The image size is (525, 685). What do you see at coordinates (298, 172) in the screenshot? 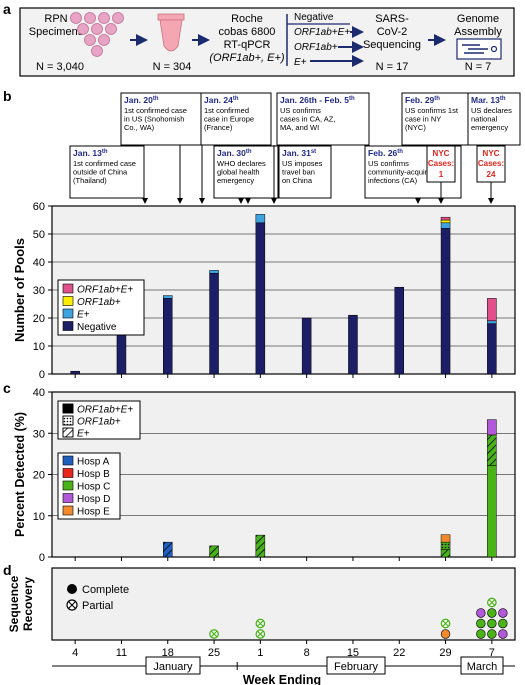
I see `event-line: travel ban` at bounding box center [298, 172].